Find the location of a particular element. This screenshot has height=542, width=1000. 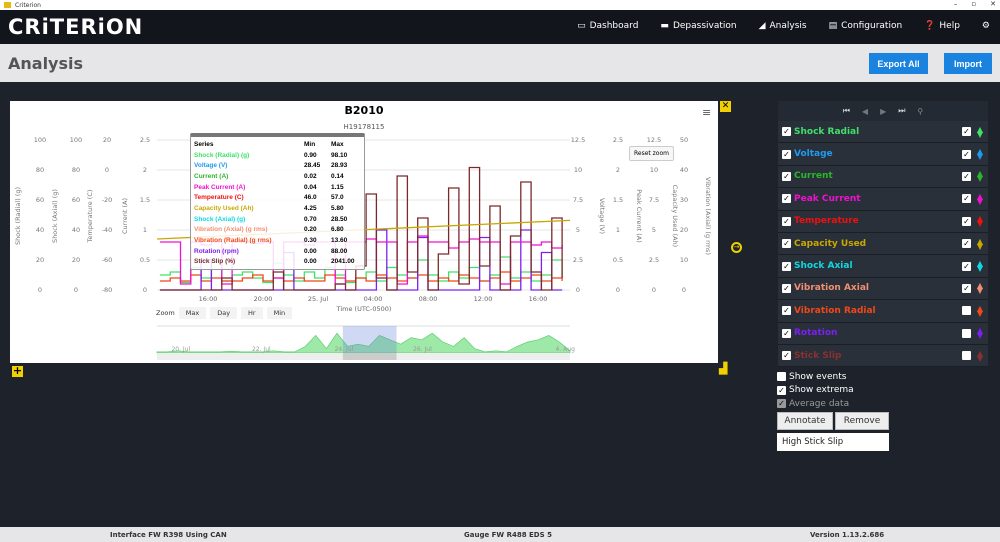

export-all-button: Export All is located at coordinates (898, 63).